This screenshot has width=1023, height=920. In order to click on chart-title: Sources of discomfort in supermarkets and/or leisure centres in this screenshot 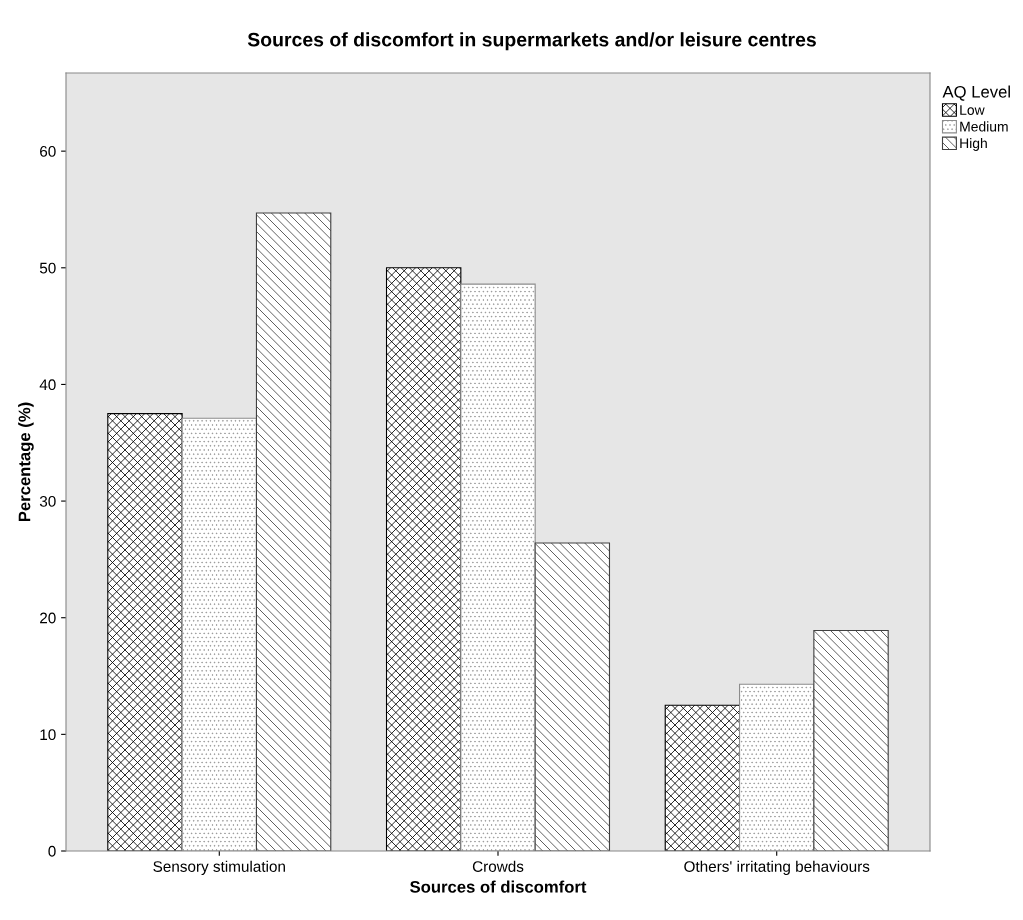, I will do `click(531, 41)`.